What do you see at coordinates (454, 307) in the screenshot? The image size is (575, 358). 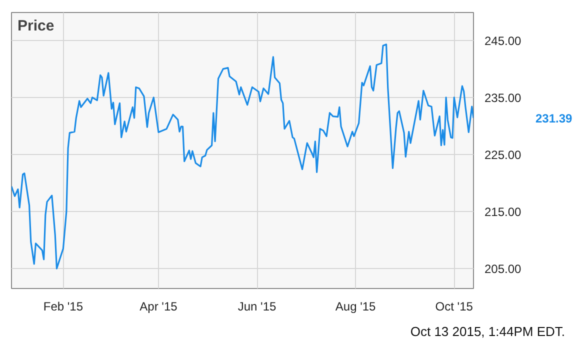 I see `x-tick-label: Oct '15` at bounding box center [454, 307].